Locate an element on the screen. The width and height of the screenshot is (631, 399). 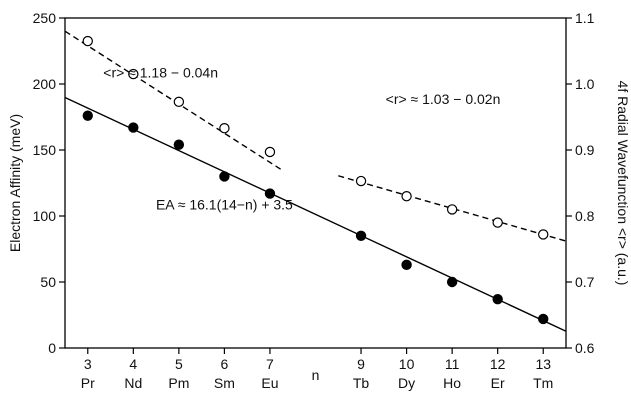
y-right-tick-label: 1.0 is located at coordinates (585, 84).